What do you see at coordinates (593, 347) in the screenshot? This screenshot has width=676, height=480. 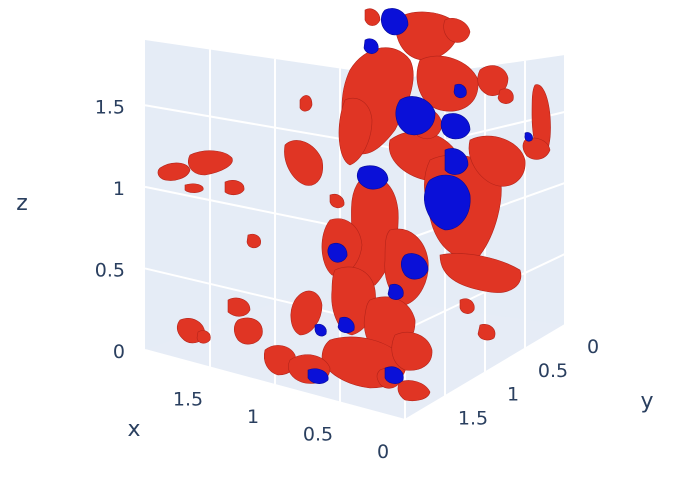 I see `y-tick-label-0: 0` at bounding box center [593, 347].